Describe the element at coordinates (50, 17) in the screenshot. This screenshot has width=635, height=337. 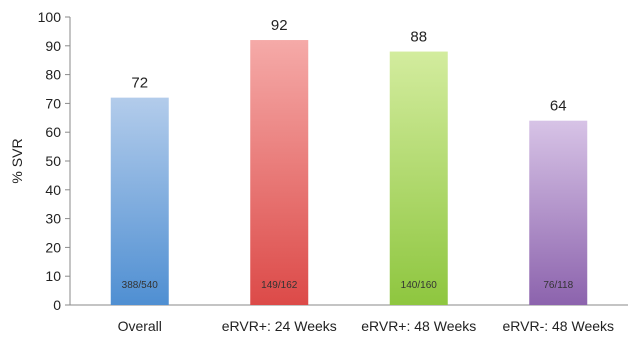
I see `y-tick-label: 100` at that location.